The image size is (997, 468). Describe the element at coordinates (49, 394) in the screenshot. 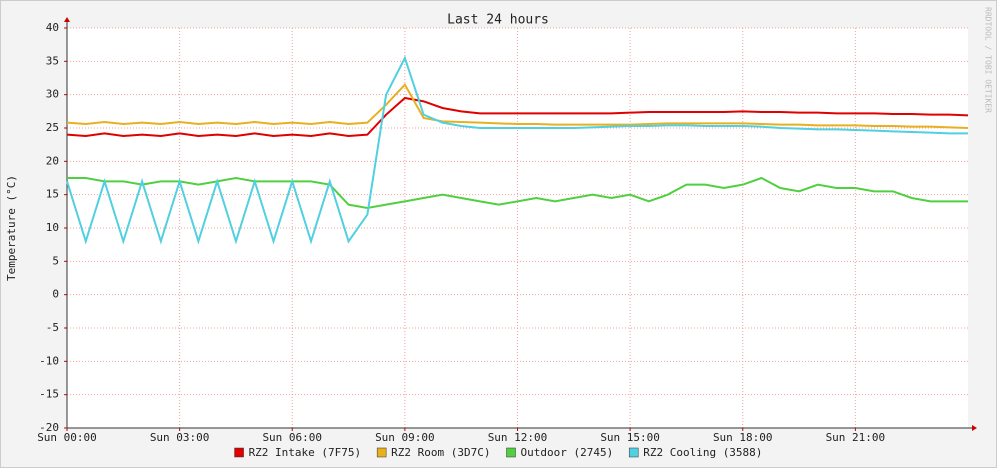

I see `y-tick-label: -15` at that location.